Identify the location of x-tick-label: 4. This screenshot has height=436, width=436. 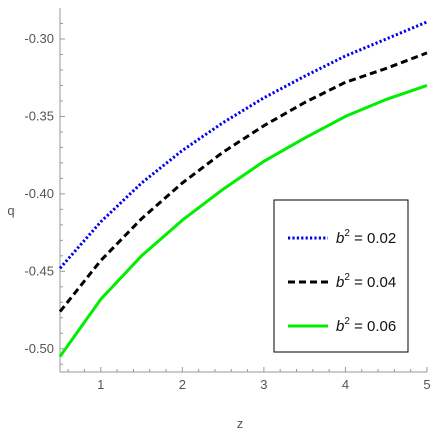
(345, 384).